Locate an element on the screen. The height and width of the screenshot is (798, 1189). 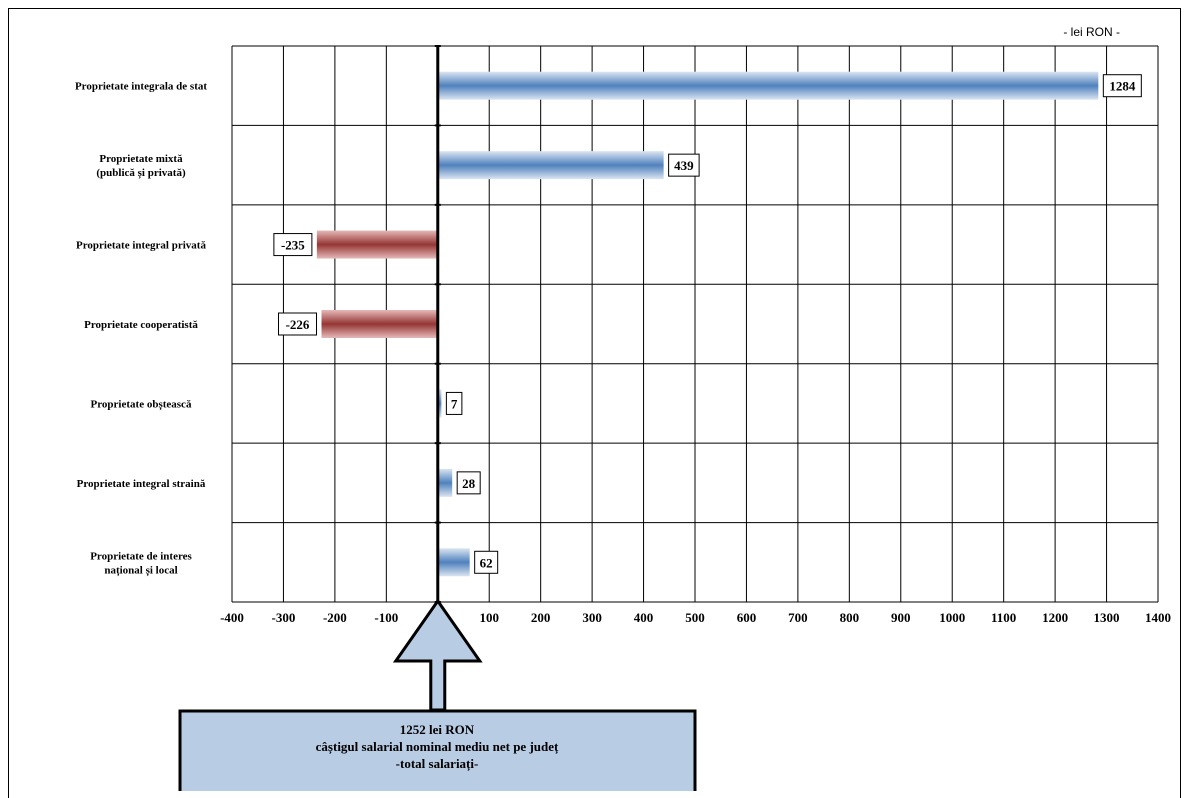
category-label: național și local is located at coordinates (140, 570).